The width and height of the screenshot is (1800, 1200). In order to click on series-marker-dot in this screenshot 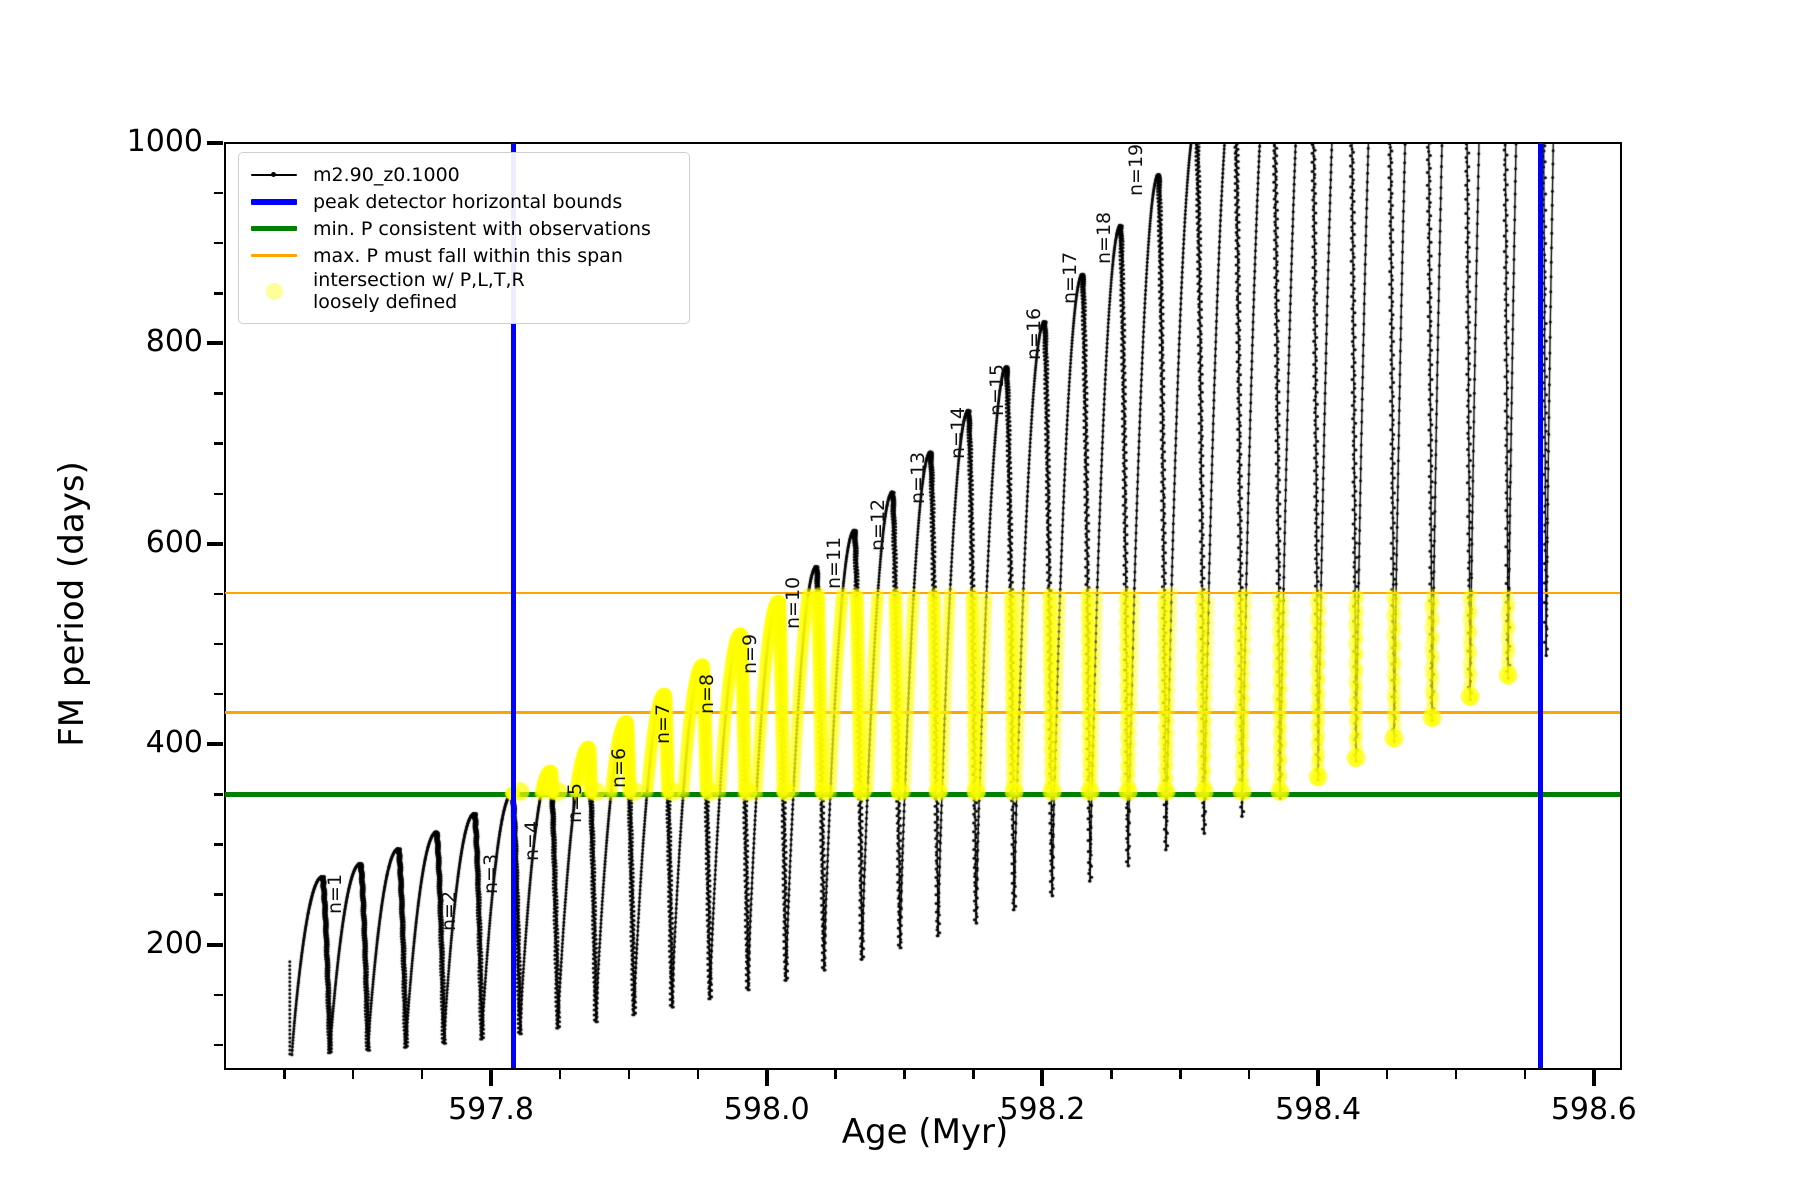, I will do `click(273, 174)`.